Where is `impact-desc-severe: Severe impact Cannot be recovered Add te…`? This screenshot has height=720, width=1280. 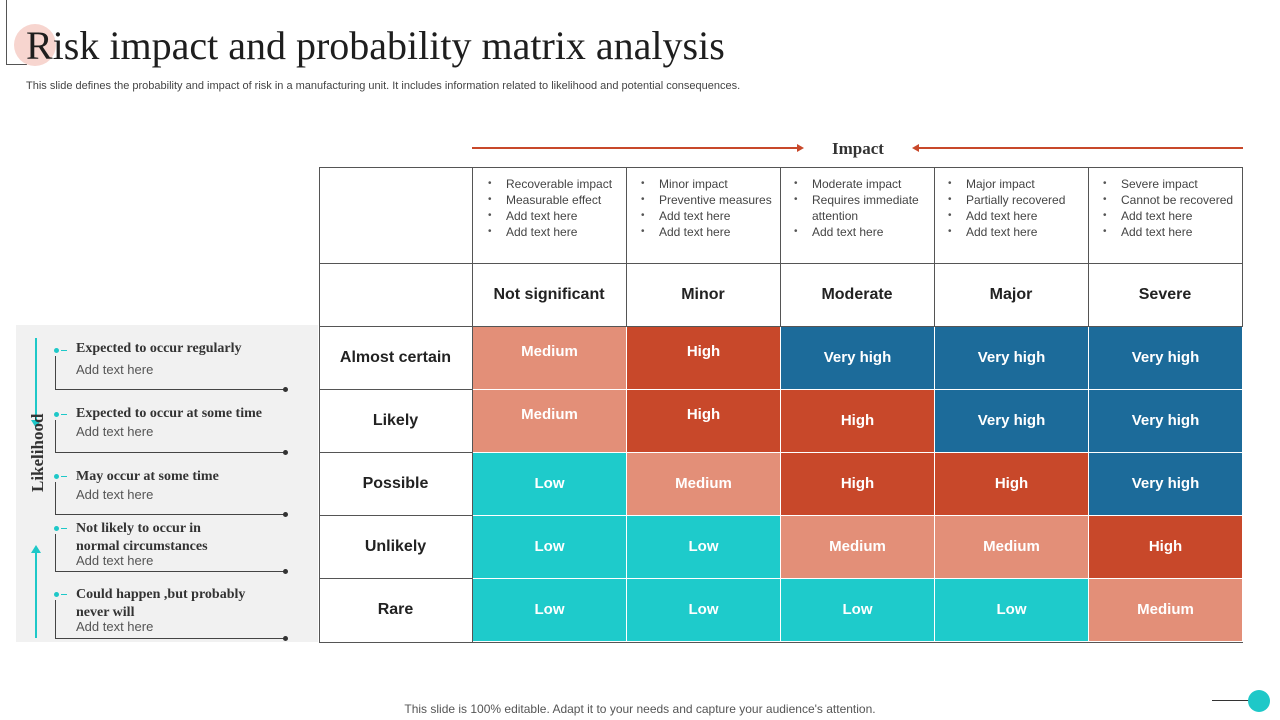 impact-desc-severe: Severe impact Cannot be recovered Add te… is located at coordinates (1169, 208).